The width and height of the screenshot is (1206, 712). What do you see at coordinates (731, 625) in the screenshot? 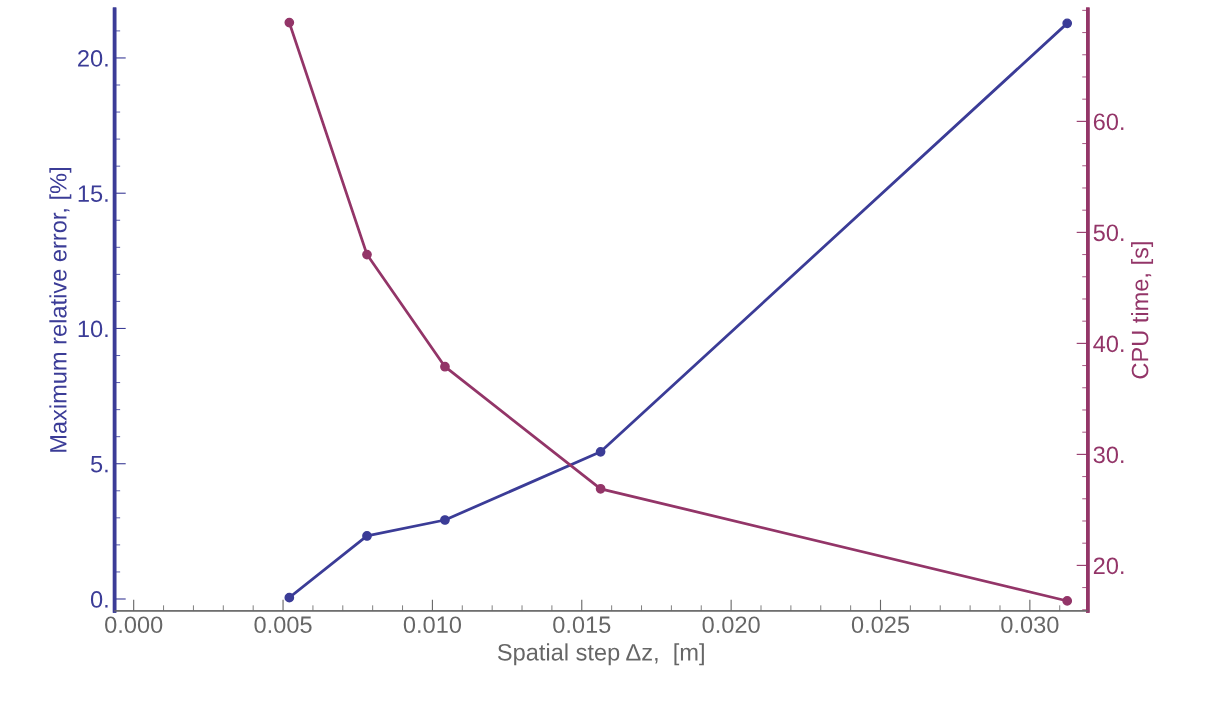
I see `x-tick-label: 0.020` at bounding box center [731, 625].